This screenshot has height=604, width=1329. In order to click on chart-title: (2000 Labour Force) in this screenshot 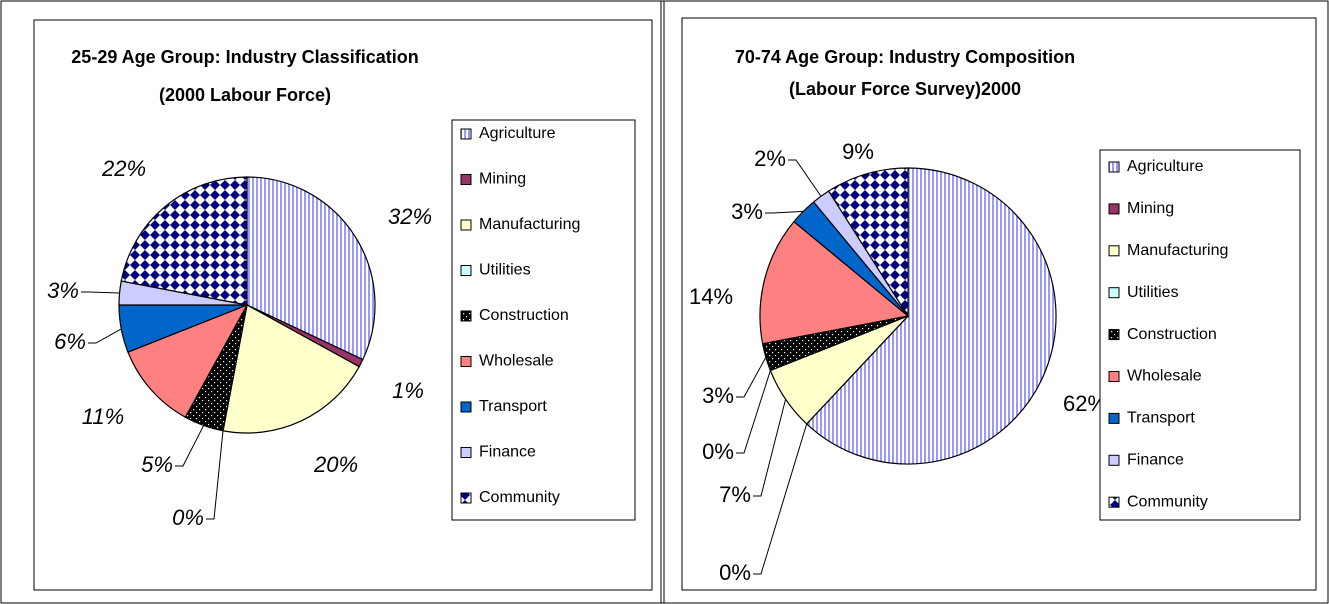, I will do `click(245, 95)`.